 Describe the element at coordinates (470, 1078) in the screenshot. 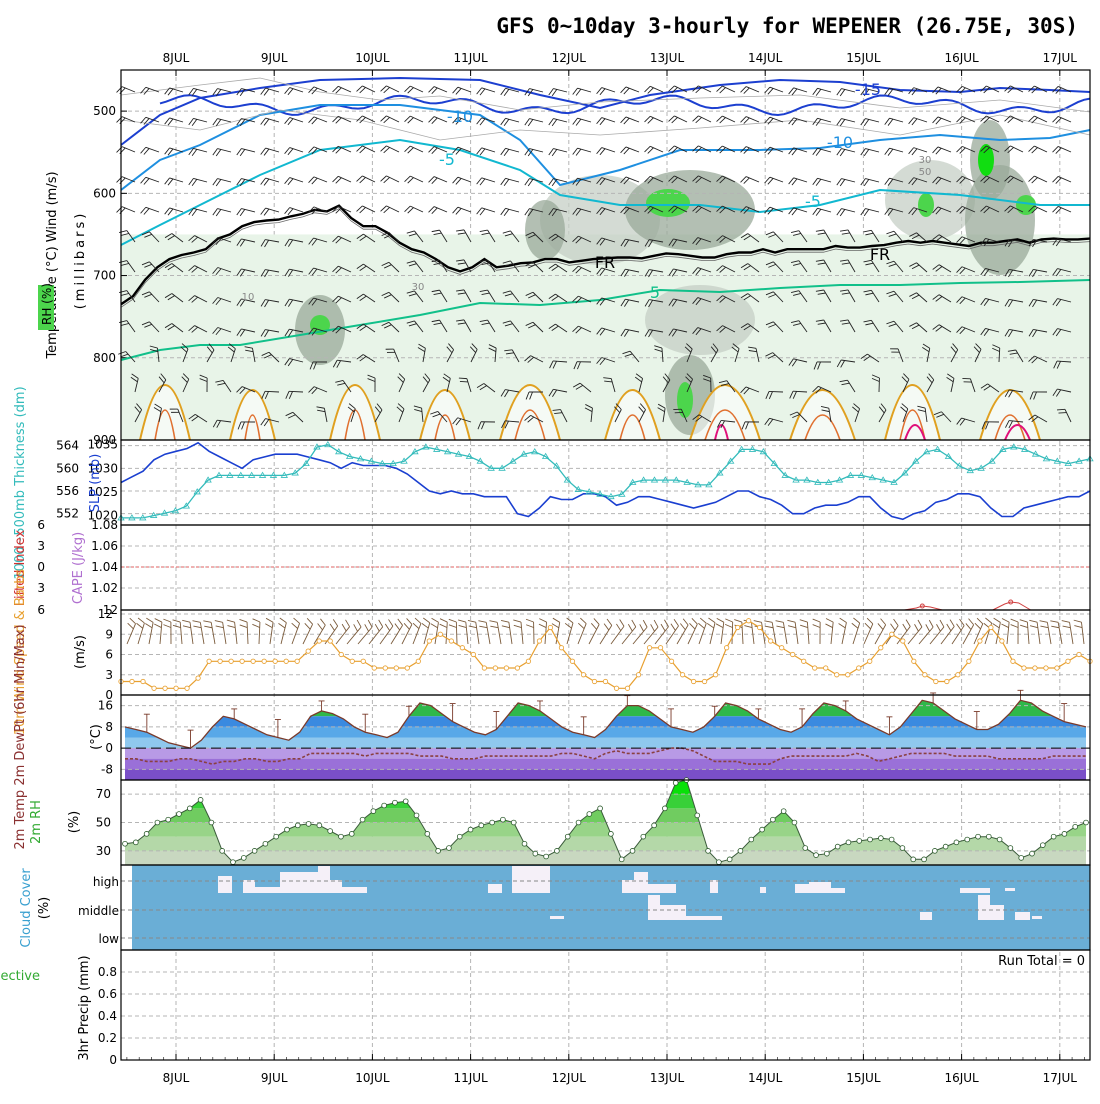

I see `day-label-bottom: 11JUL` at that location.